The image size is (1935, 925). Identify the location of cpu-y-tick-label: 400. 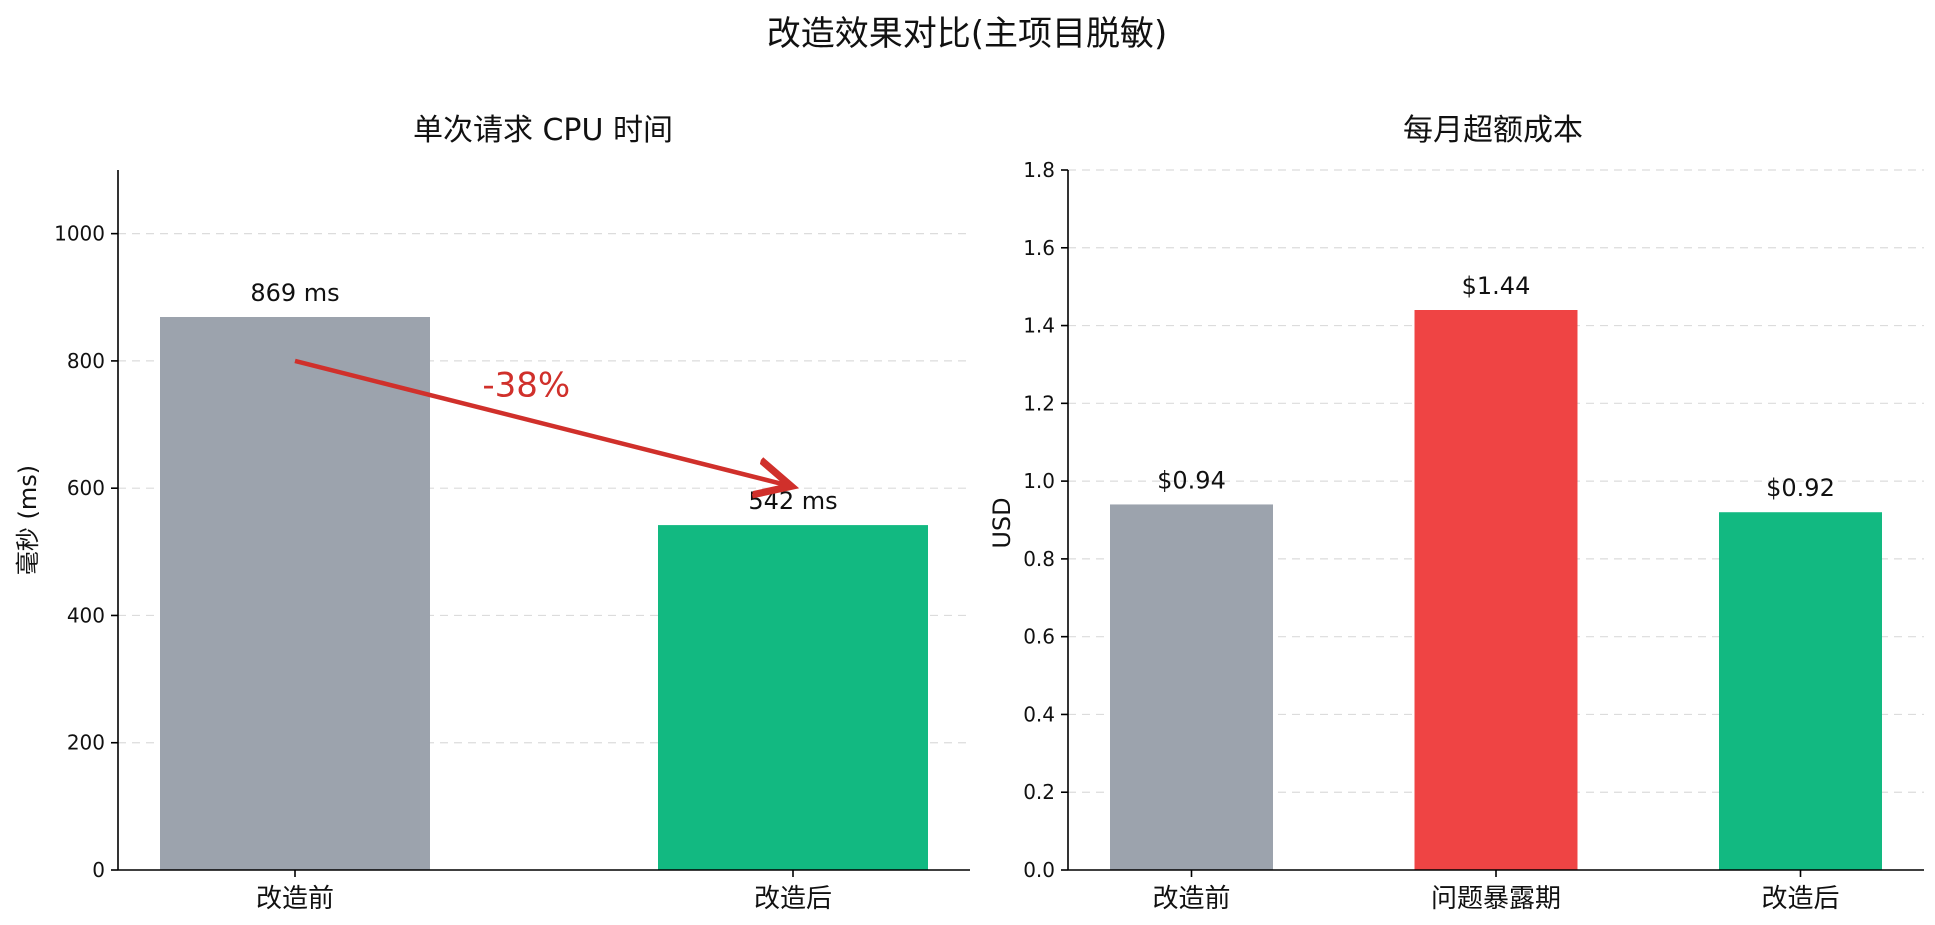
(86, 615).